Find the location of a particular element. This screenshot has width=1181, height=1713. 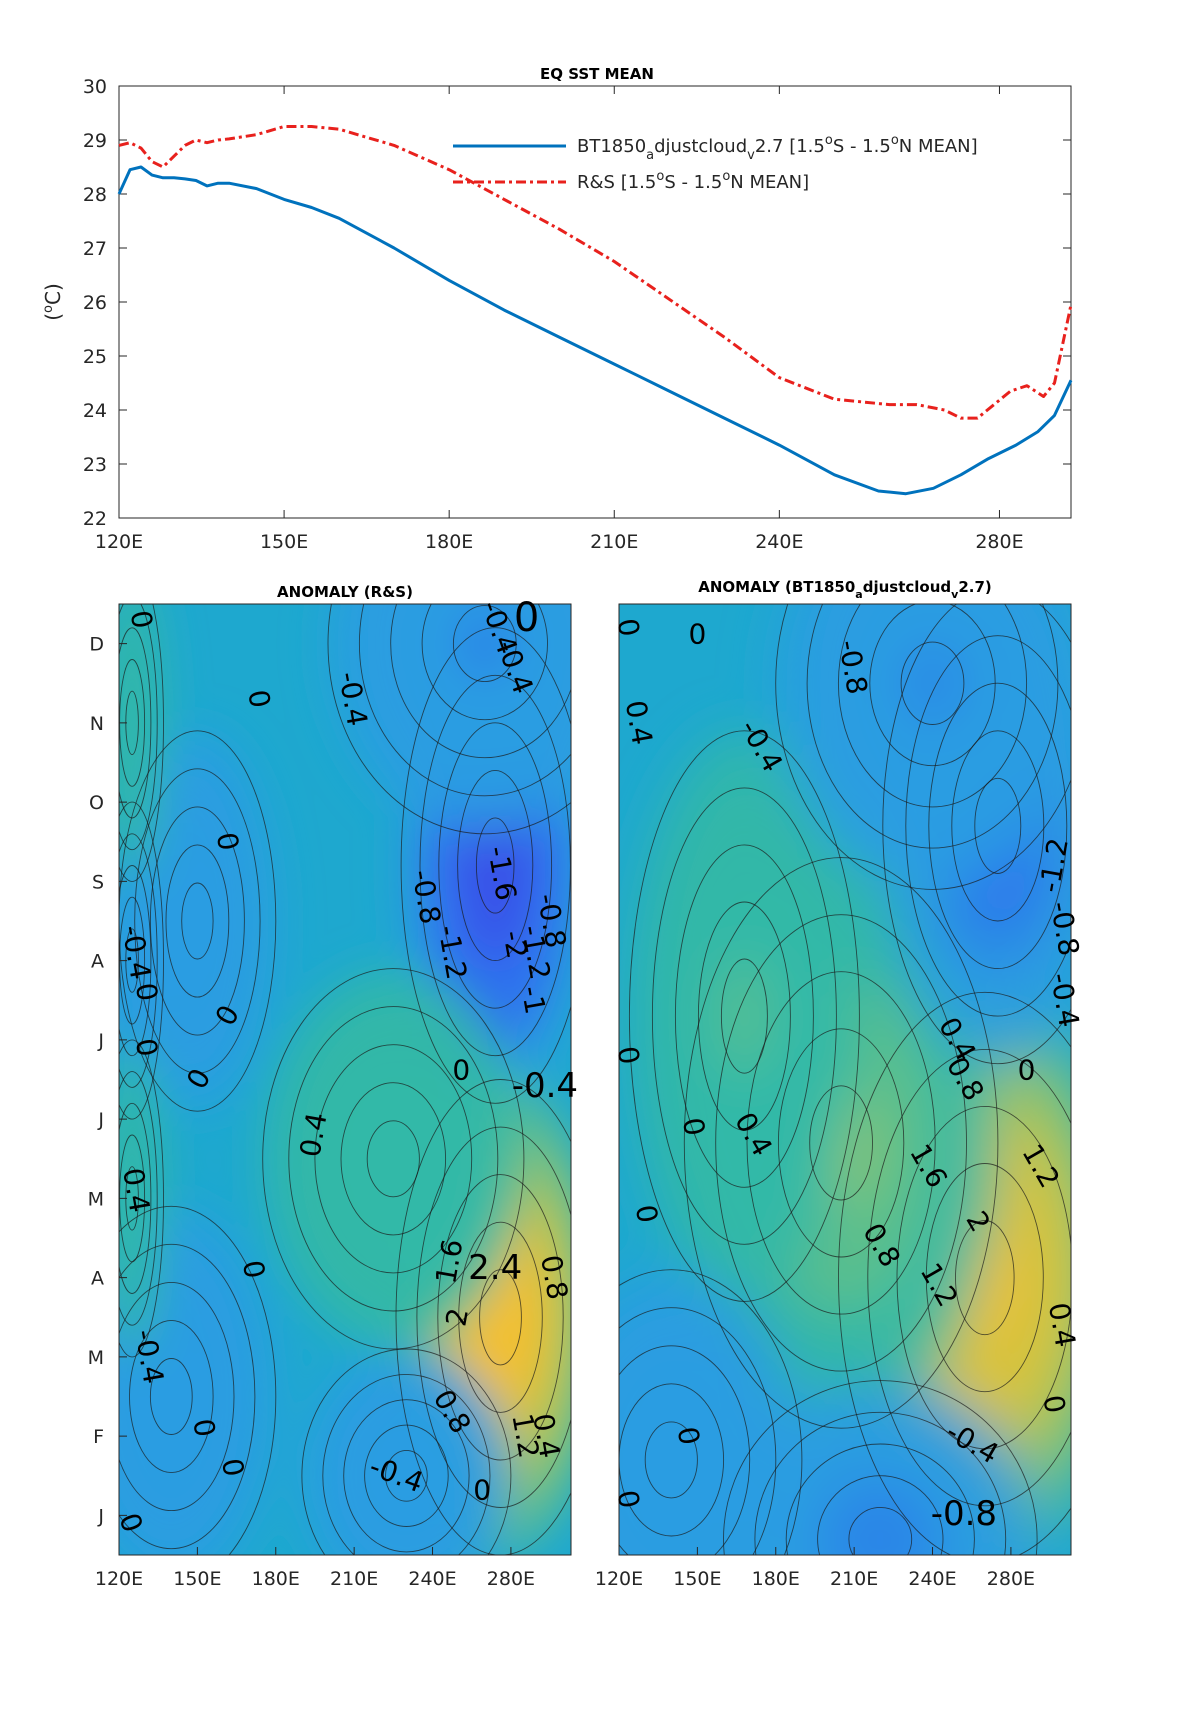

anomaly-rs-y-axis: J F M A M J J A S O N D is located at coordinates (107, 1080).